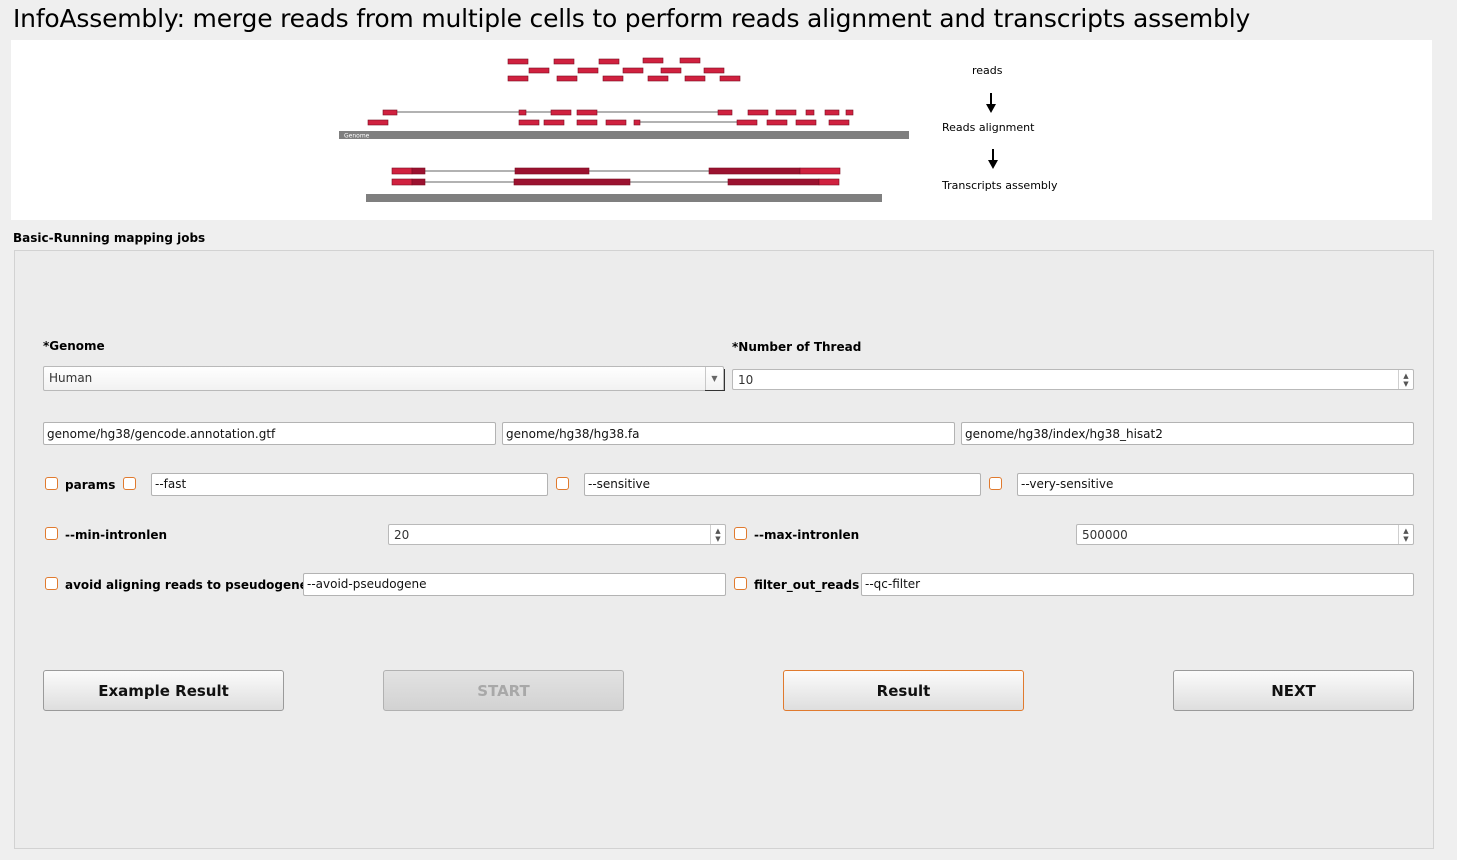 This screenshot has height=860, width=1457. What do you see at coordinates (740, 533) in the screenshot?
I see `max-intronlen-checkbox` at bounding box center [740, 533].